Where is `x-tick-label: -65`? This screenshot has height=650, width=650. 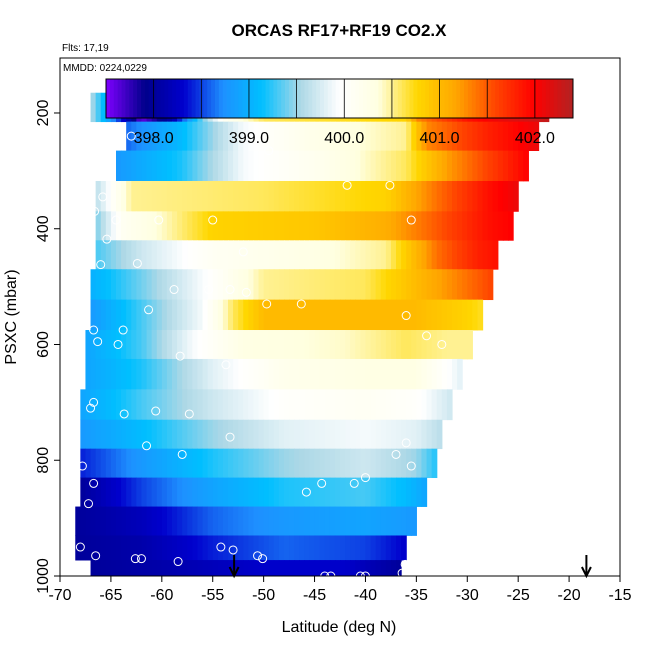
x-tick-label: -65 is located at coordinates (110, 595).